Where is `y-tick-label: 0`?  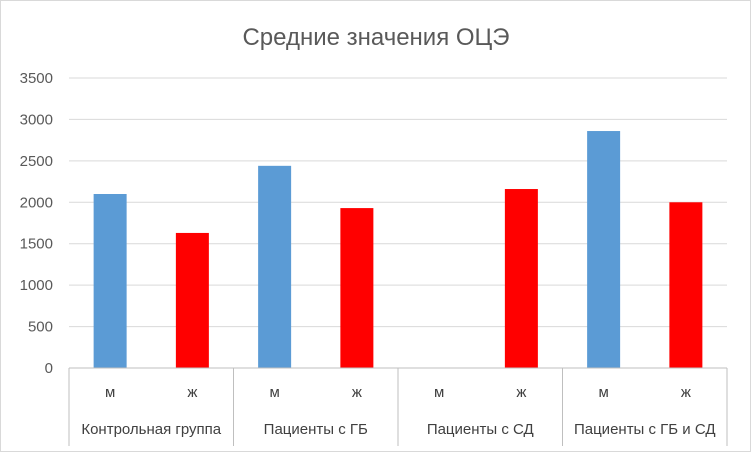 y-tick-label: 0 is located at coordinates (49, 368).